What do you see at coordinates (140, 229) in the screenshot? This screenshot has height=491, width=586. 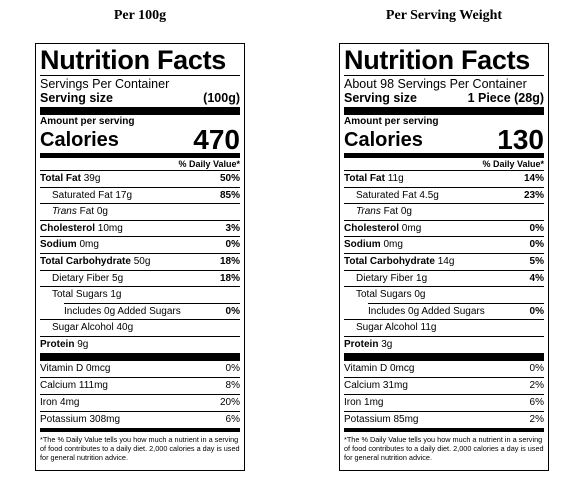 I see `cholesterol-row: Cholesterol 10mg 3%` at bounding box center [140, 229].